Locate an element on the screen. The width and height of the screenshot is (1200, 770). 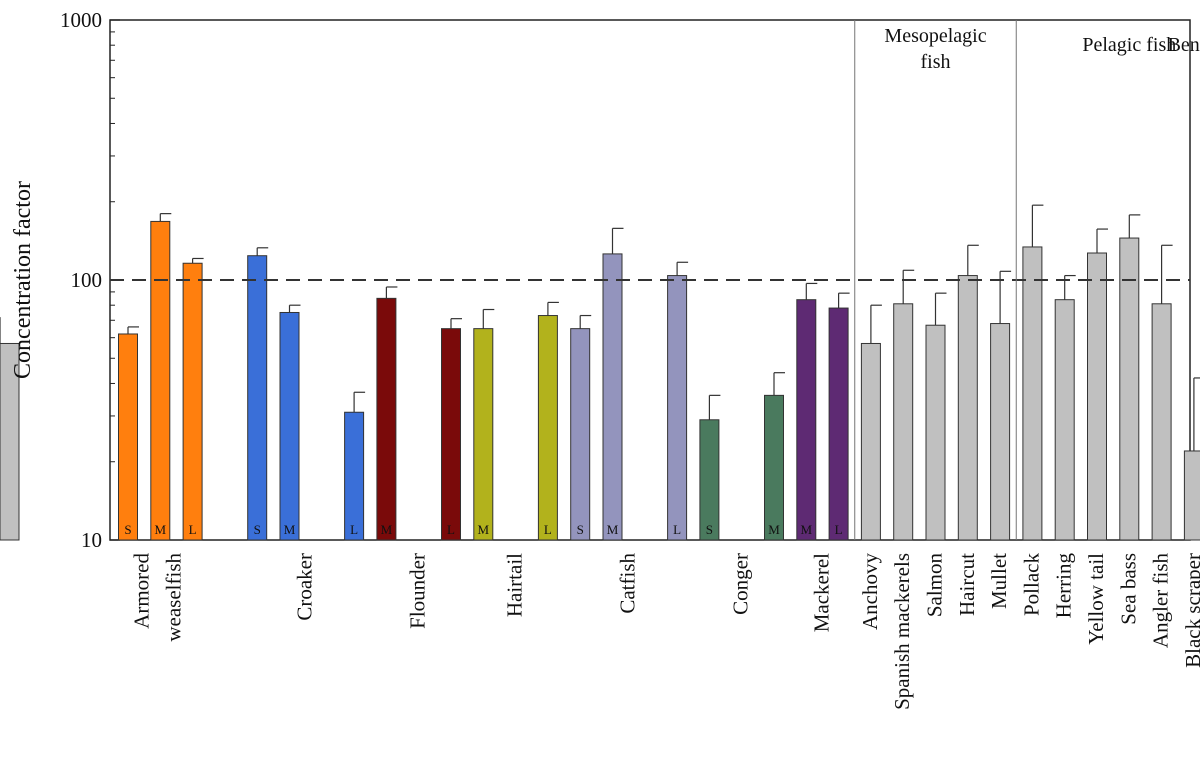
x-category-label: Mullet is located at coordinates (999, 581).